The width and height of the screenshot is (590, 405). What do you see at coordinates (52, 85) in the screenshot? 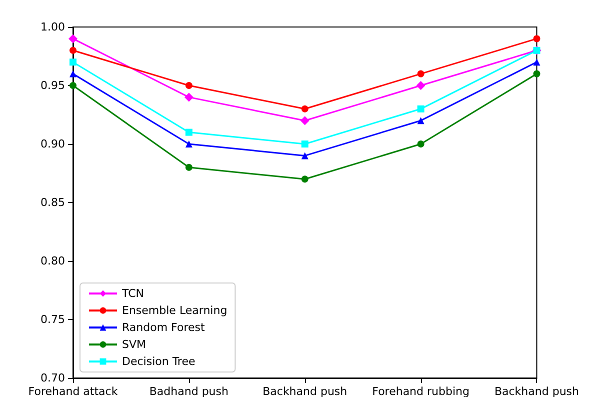
I see `y-tick-label: 0.95` at bounding box center [52, 85].